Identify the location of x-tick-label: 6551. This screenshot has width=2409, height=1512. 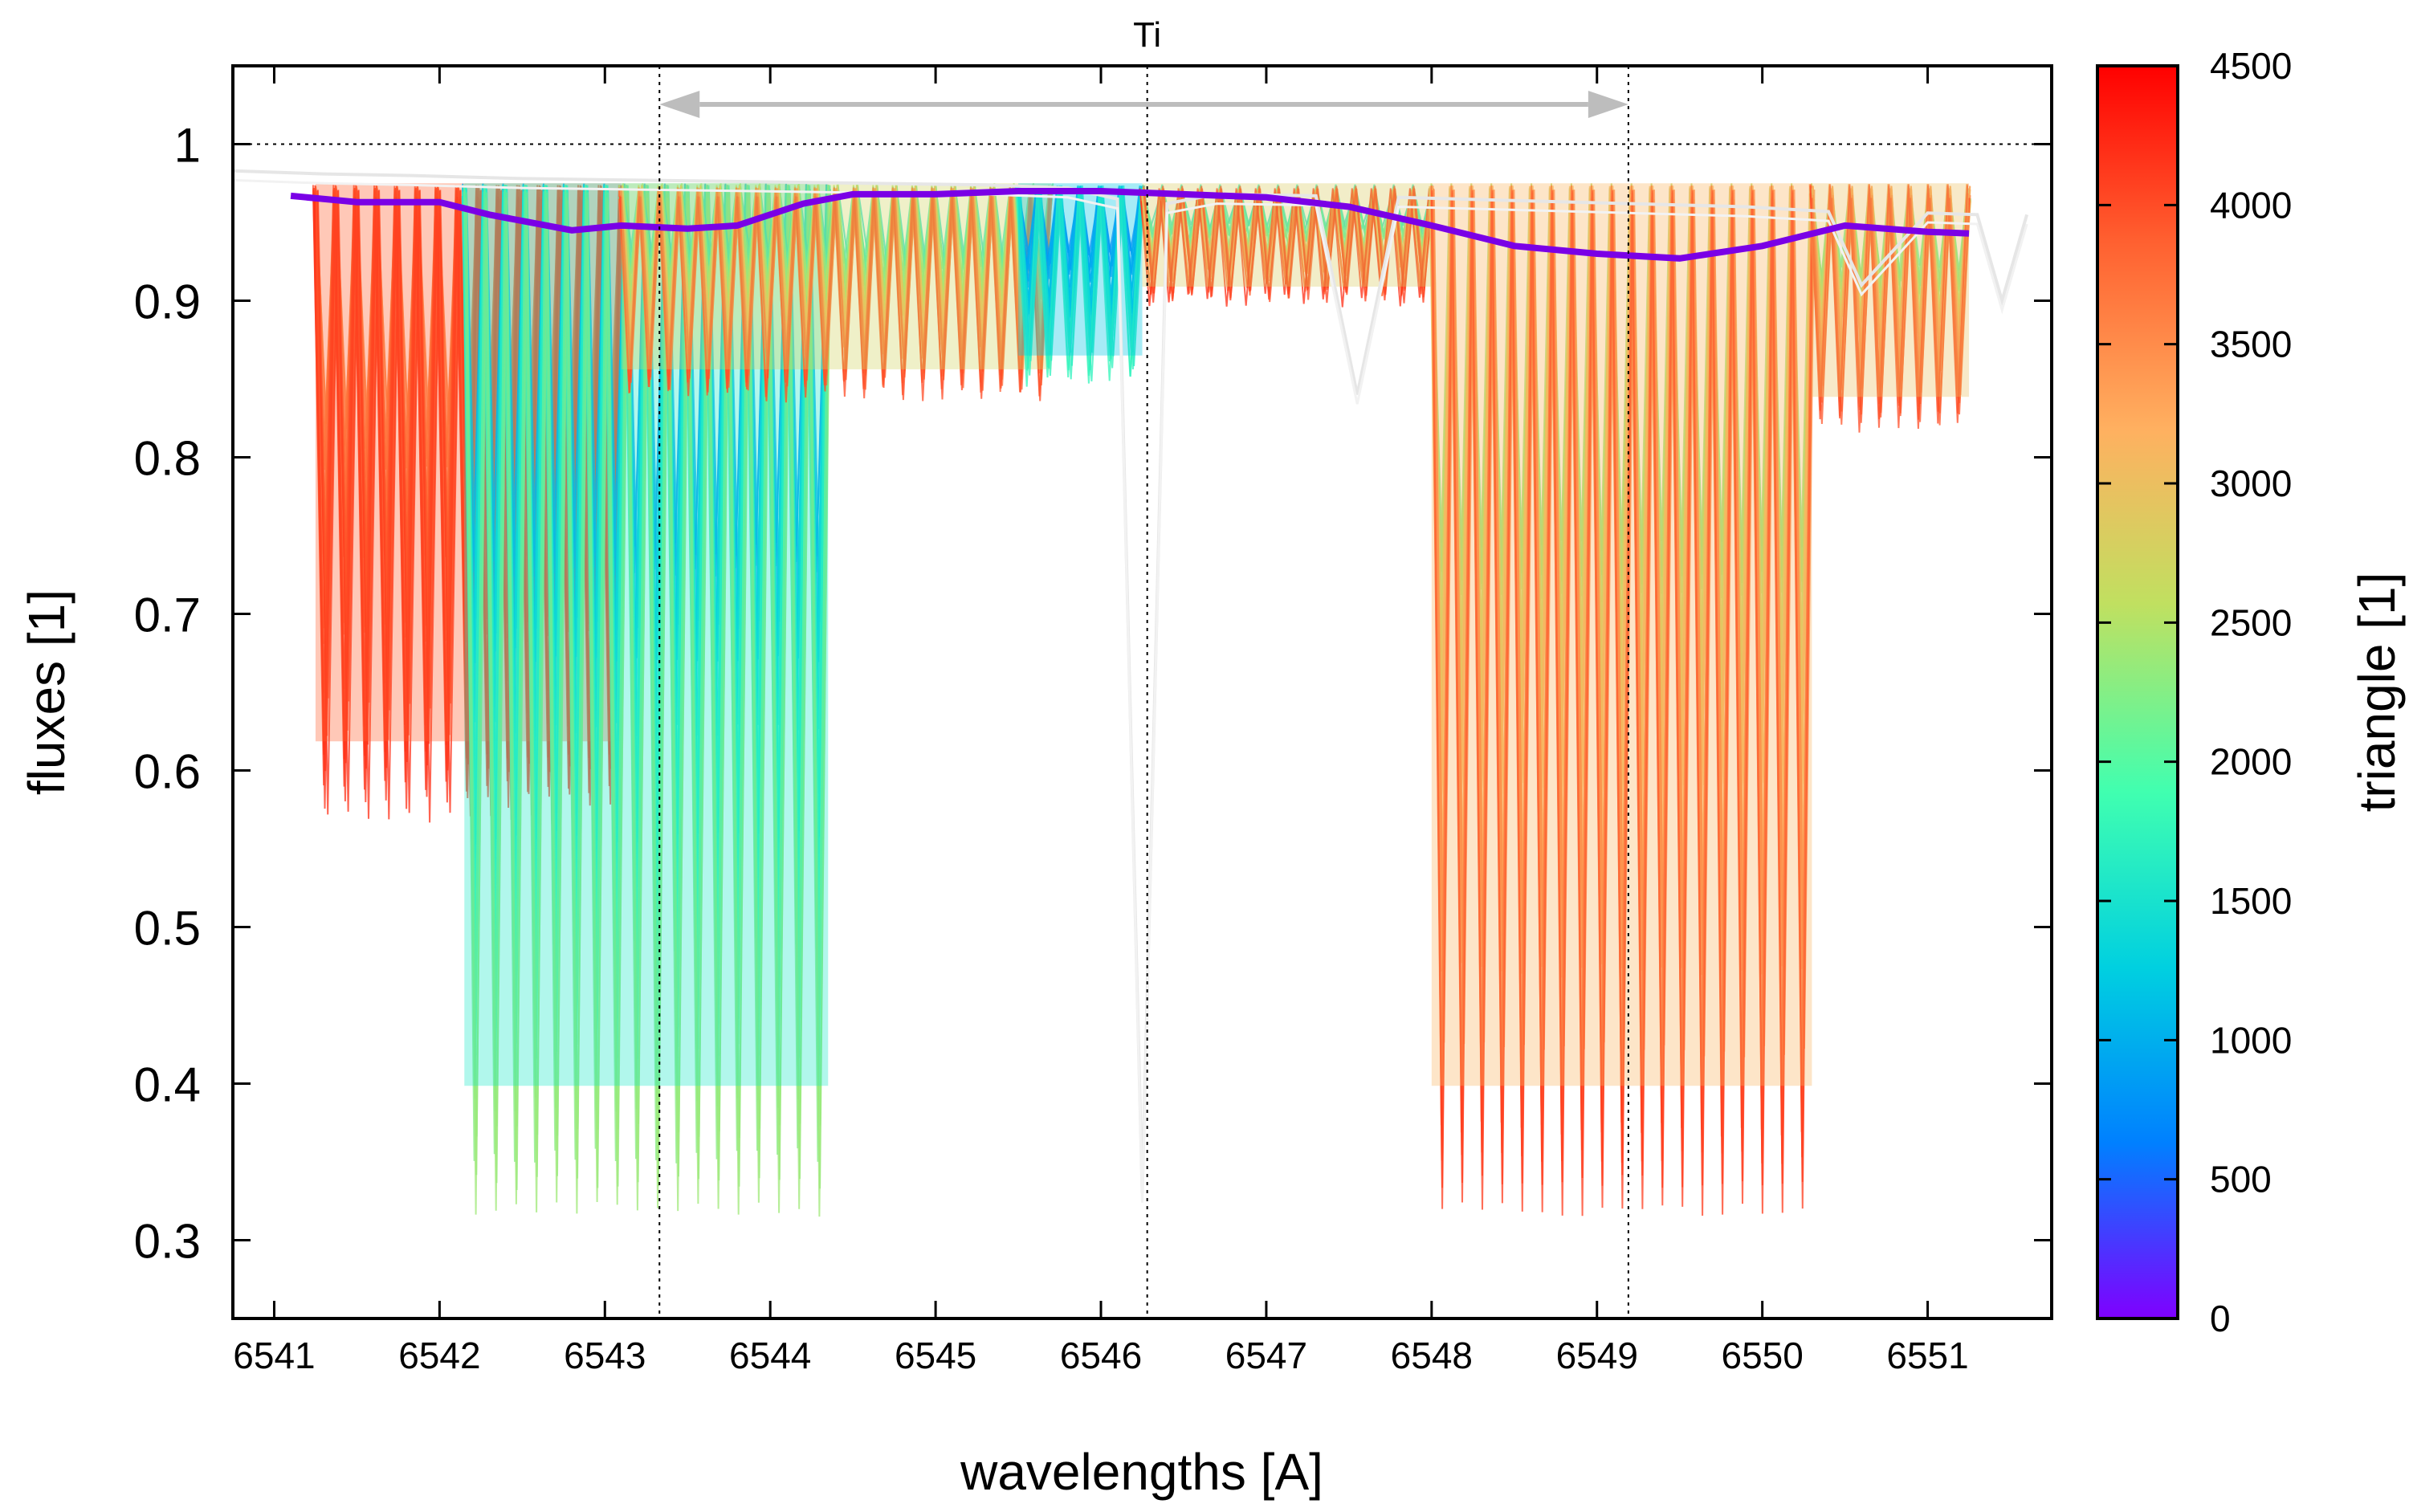
(1927, 1356).